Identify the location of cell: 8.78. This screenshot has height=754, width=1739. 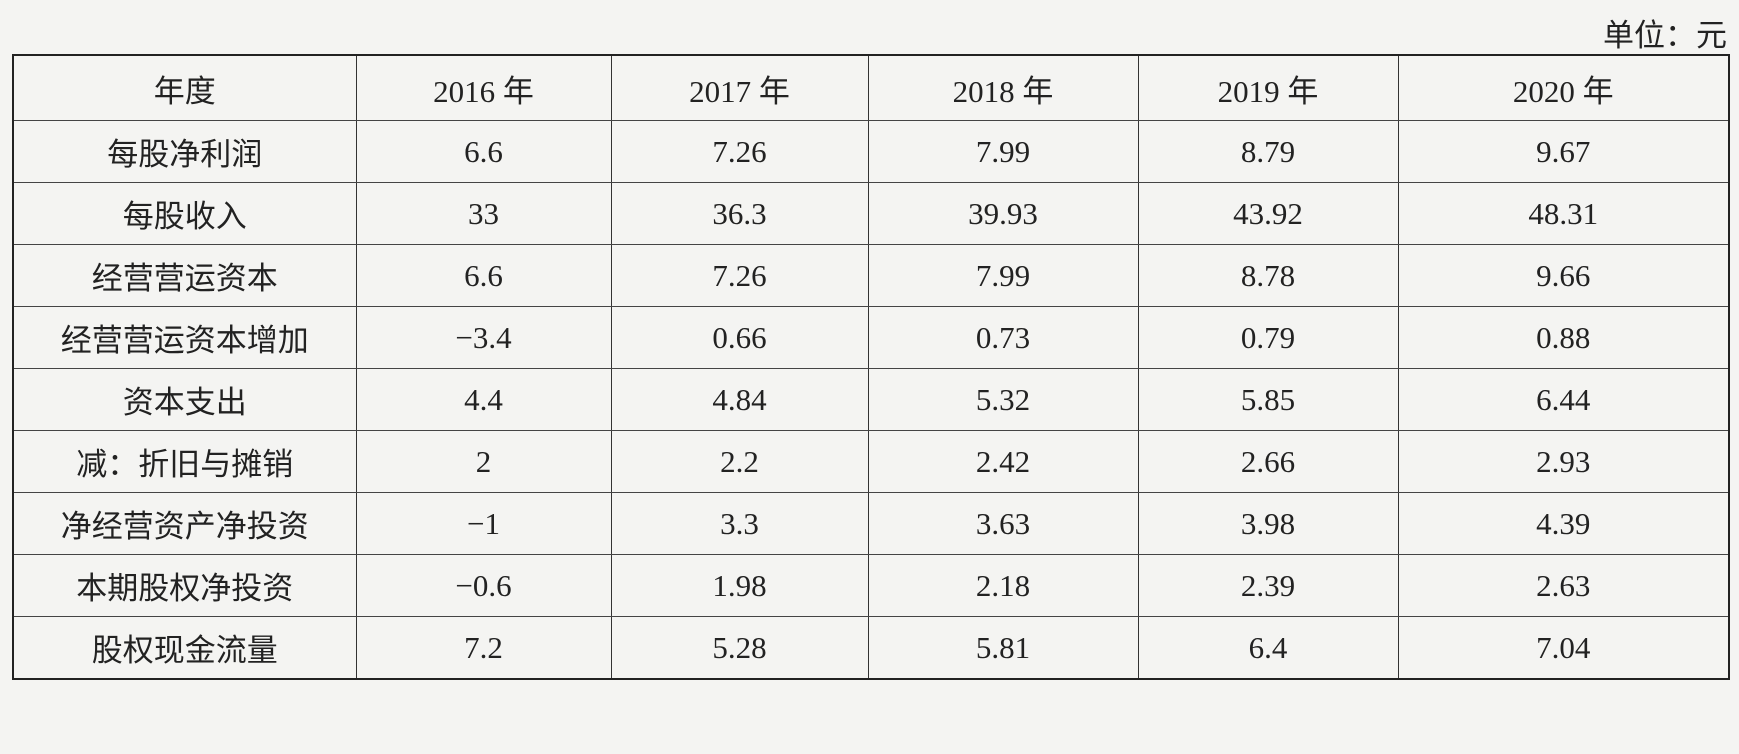
(1268, 275).